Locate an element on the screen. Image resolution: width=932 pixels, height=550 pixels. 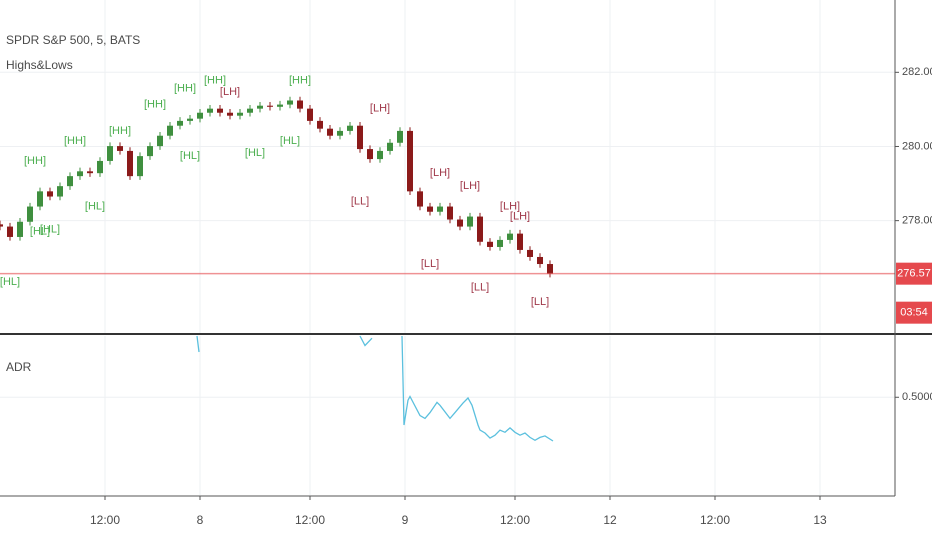
x-tick-label: 12 is located at coordinates (610, 520).